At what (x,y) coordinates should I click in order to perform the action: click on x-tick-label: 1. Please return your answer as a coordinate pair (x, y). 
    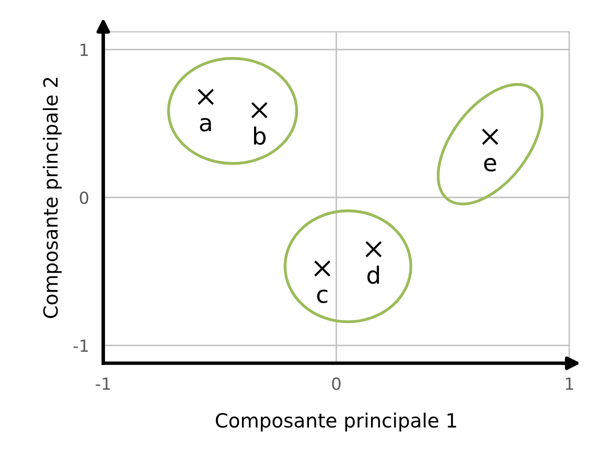
    Looking at the image, I should click on (570, 384).